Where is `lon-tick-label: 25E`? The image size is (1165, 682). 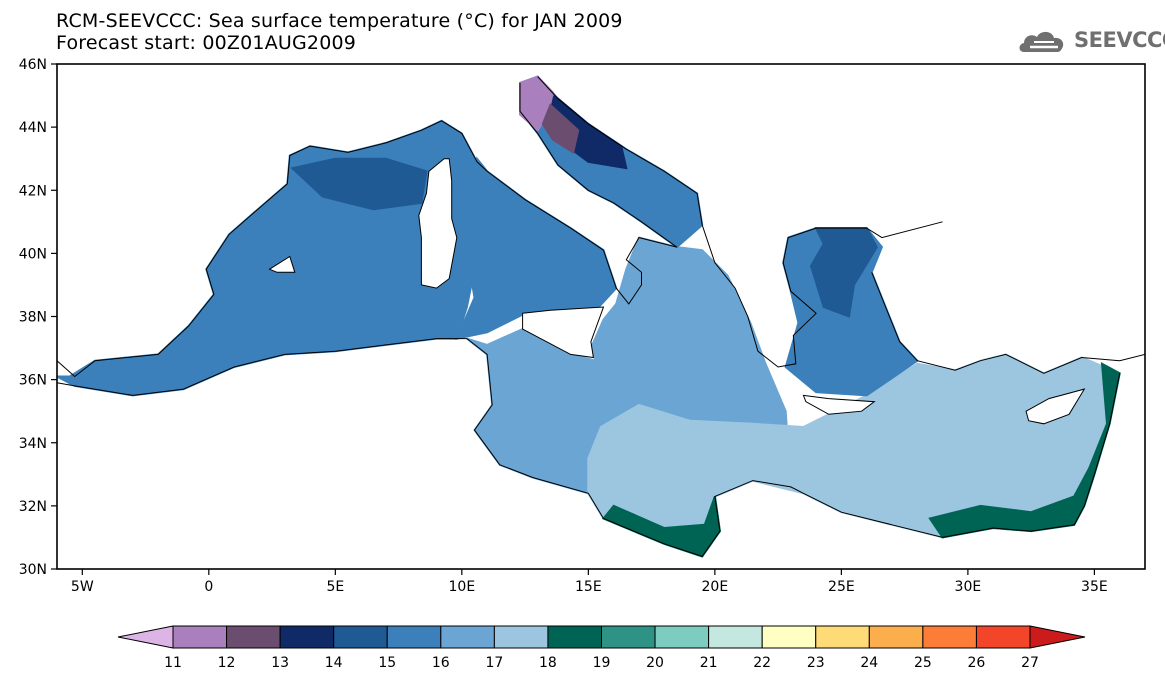 lon-tick-label: 25E is located at coordinates (841, 587).